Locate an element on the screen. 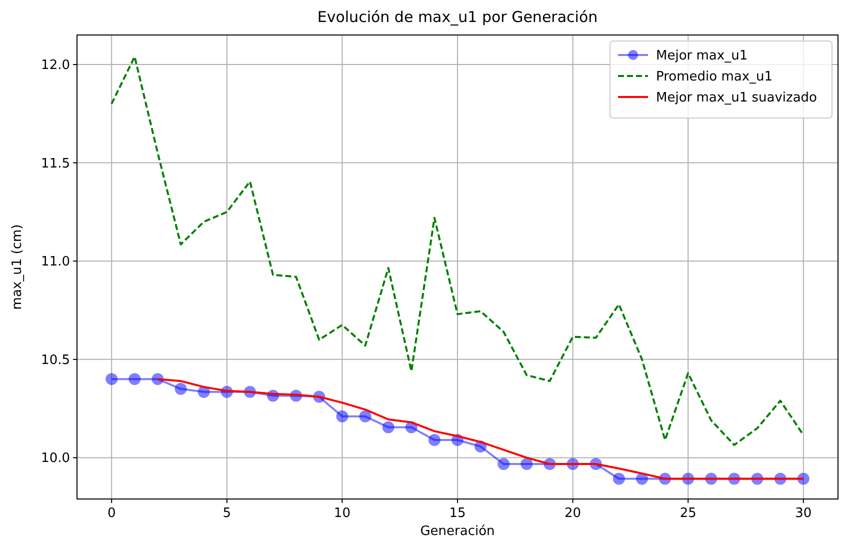 Image resolution: width=843 pixels, height=539 pixels. x-tick-label: 30 is located at coordinates (803, 513).